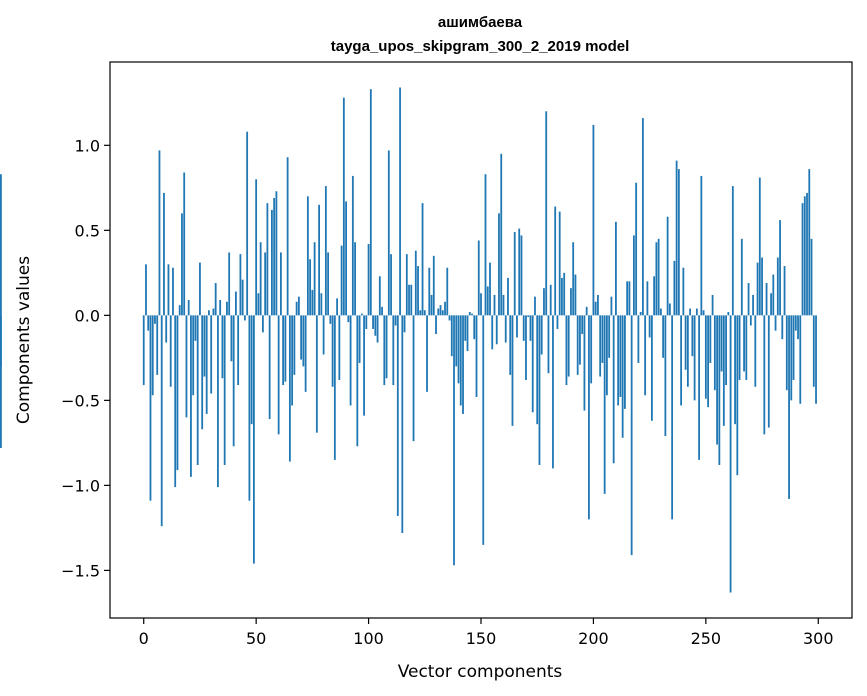 Image resolution: width=867 pixels, height=696 pixels. Describe the element at coordinates (80, 400) in the screenshot. I see `y-tick-label: −0.5` at that location.